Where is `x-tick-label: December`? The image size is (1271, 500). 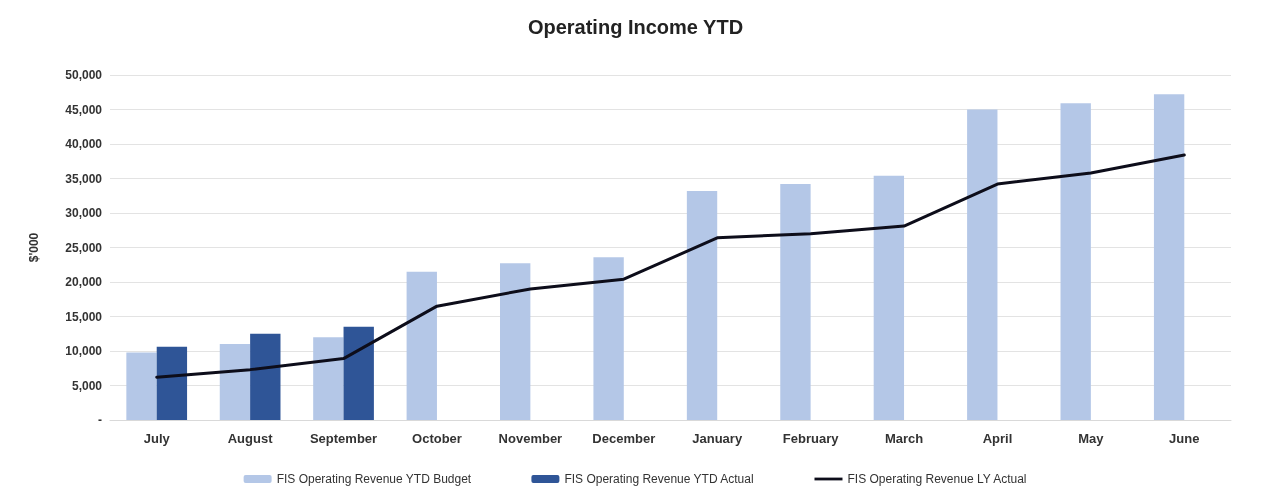
x-tick-label: December is located at coordinates (624, 438).